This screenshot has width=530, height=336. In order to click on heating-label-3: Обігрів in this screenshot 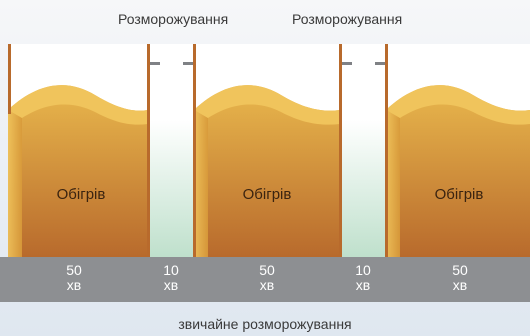, I will do `click(459, 194)`.